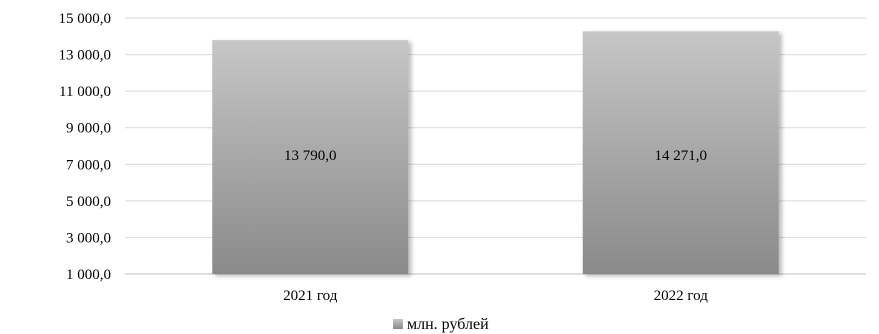  What do you see at coordinates (88, 238) in the screenshot?
I see `y-tick-label: 3 000,0` at bounding box center [88, 238].